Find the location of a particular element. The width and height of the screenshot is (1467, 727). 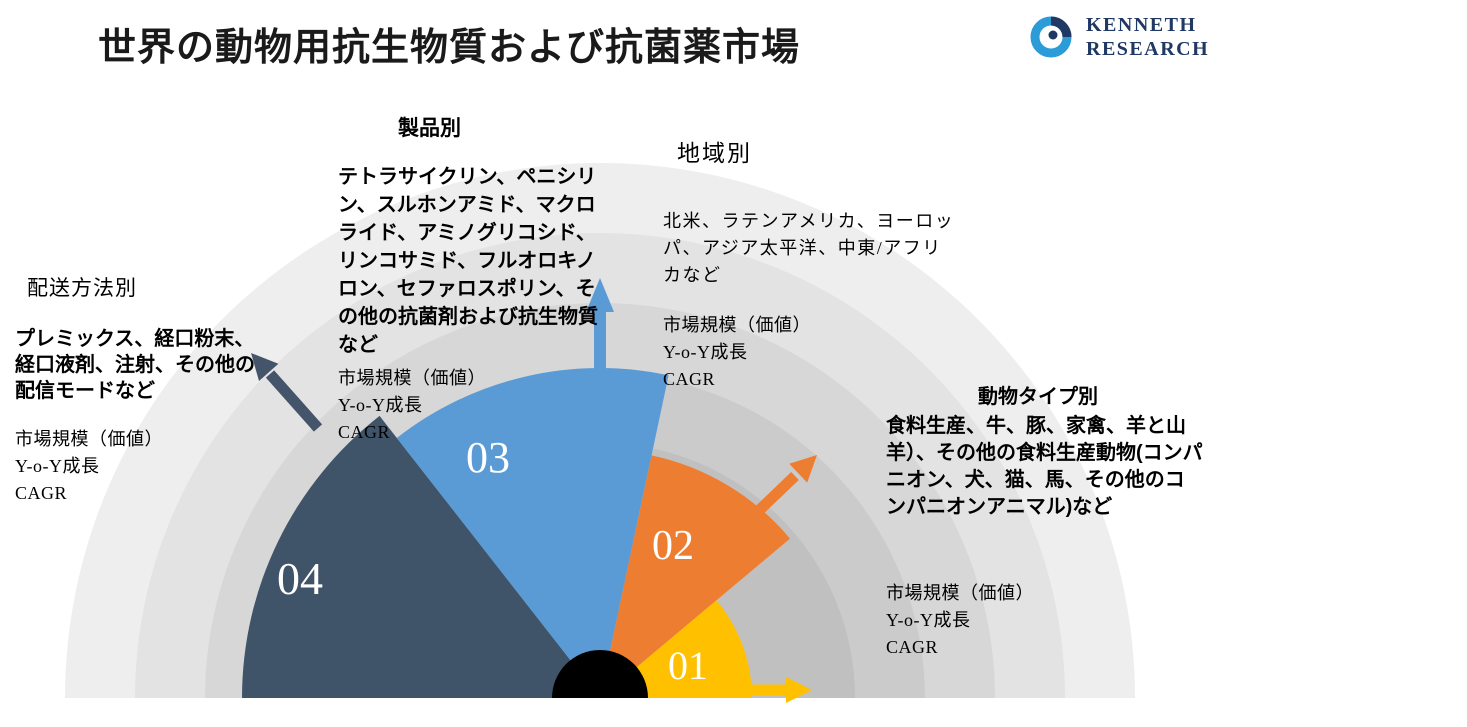

logo-mark-icon is located at coordinates (1051, 37).